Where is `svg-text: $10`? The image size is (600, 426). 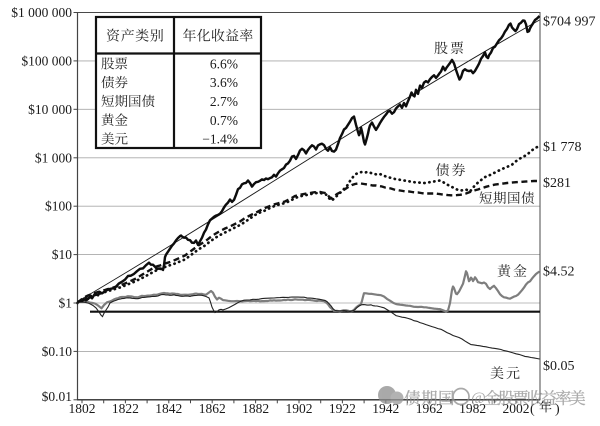
svg-text: $10 is located at coordinates (62, 254).